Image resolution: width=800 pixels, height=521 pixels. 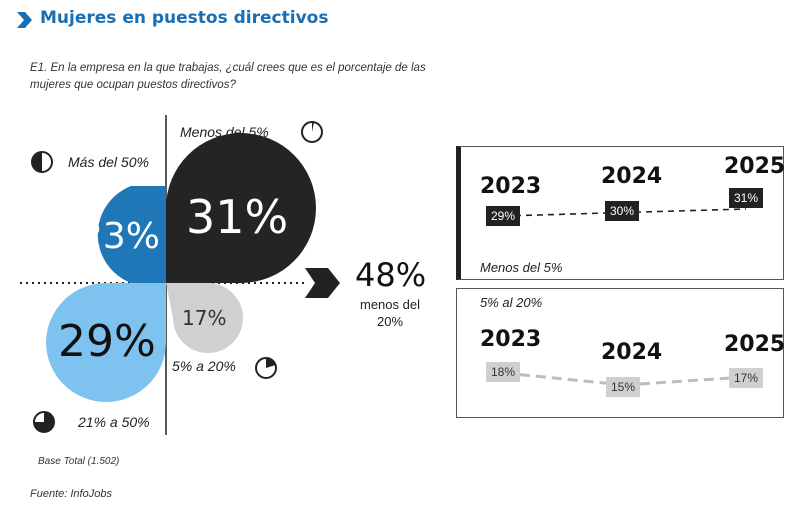 What do you see at coordinates (390, 313) in the screenshot?
I see `summary-label: menos del 20%` at bounding box center [390, 313].